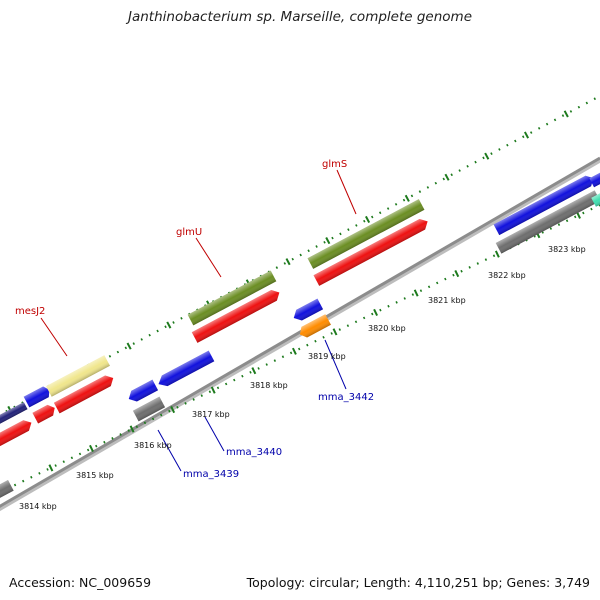 This screenshot has width=600, height=600. What do you see at coordinates (254, 452) in the screenshot?
I see `gene-label-mma_3440: mma_3440` at bounding box center [254, 452].